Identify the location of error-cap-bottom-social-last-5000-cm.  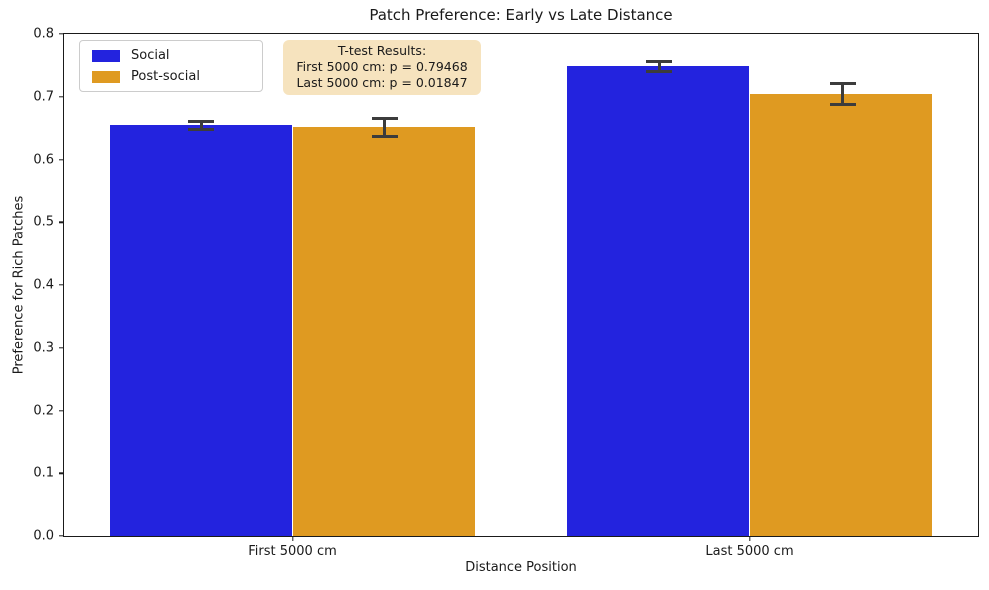
(659, 71).